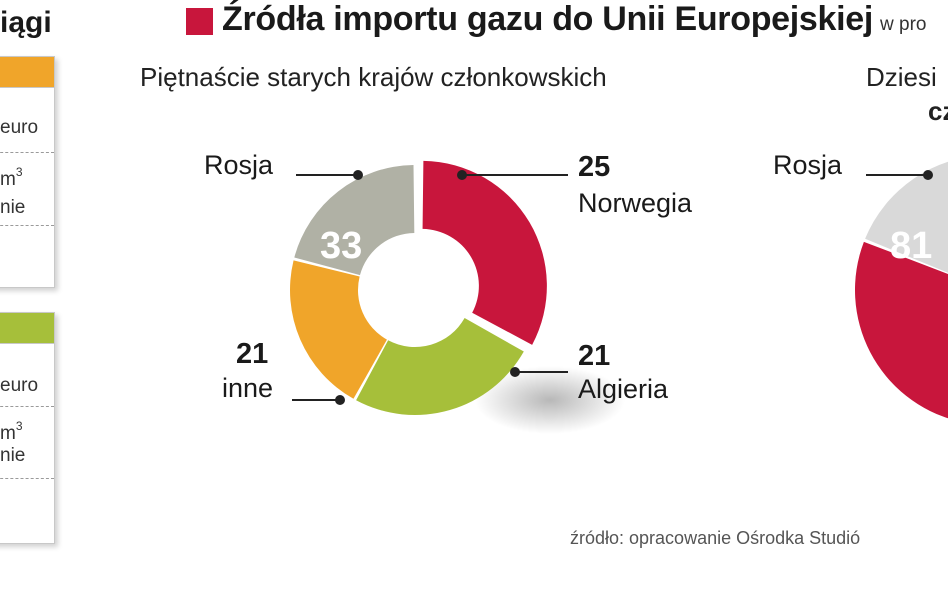  What do you see at coordinates (594, 167) in the screenshot?
I see `slice-value-norwegia: 25` at bounding box center [594, 167].